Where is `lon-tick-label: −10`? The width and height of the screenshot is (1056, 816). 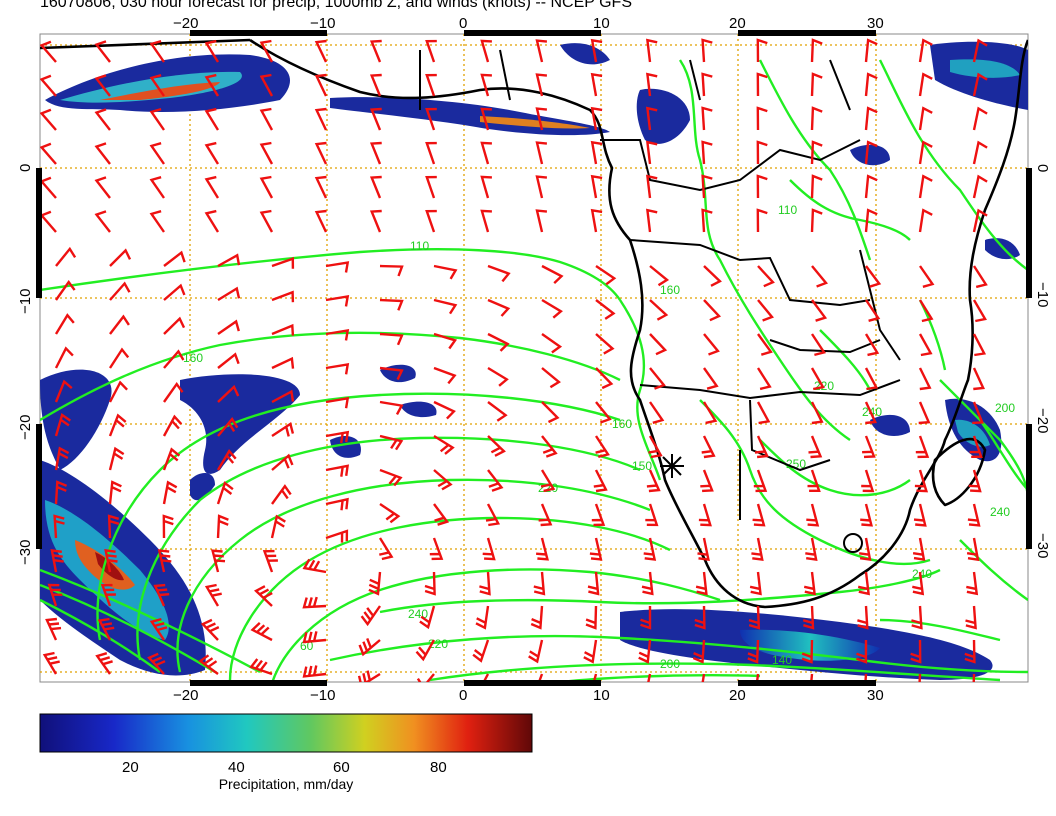 lon-tick-label: −10 is located at coordinates (322, 695).